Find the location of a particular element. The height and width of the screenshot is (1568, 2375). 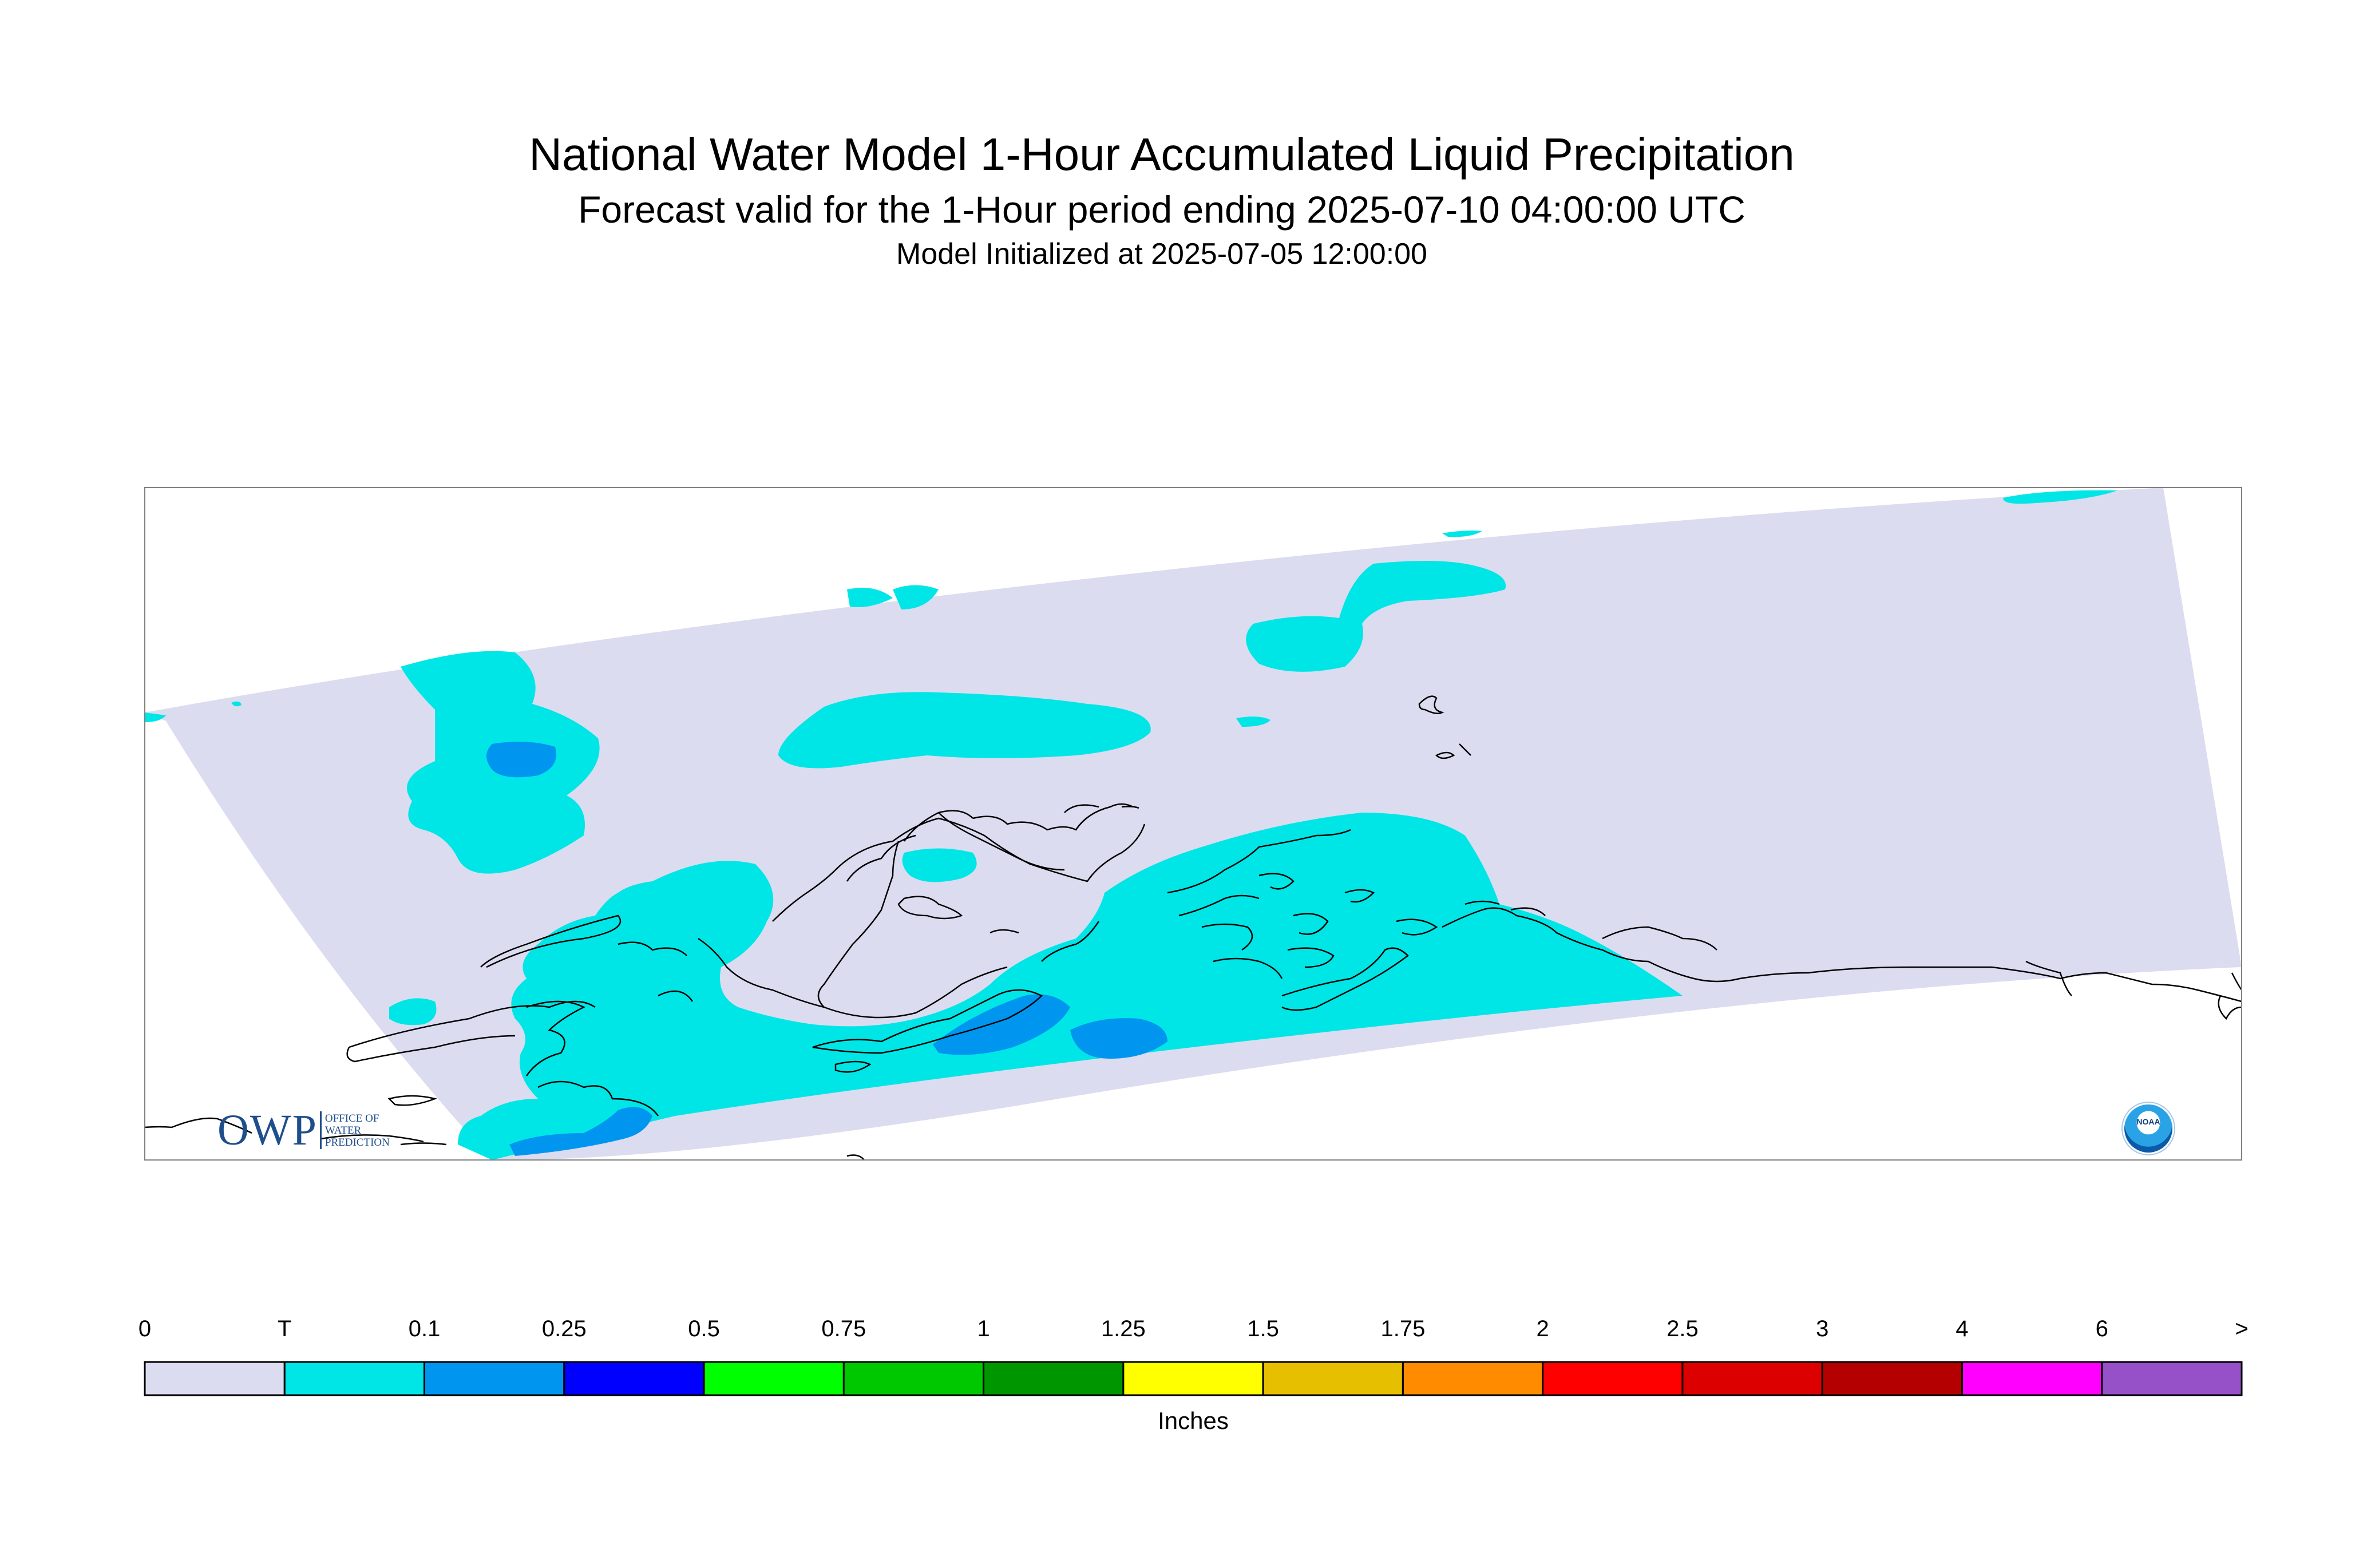

legend-units: Inches is located at coordinates (1194, 1420).